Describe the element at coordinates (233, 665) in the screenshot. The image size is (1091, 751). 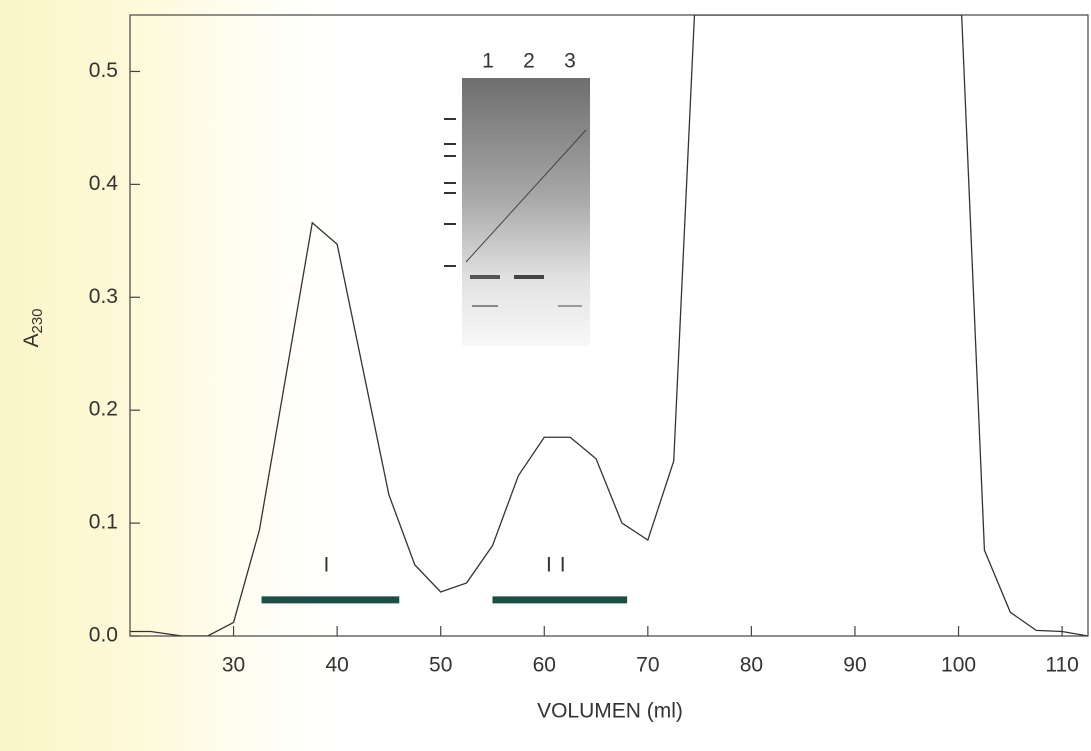
I see `x-tick-label: 30` at that location.